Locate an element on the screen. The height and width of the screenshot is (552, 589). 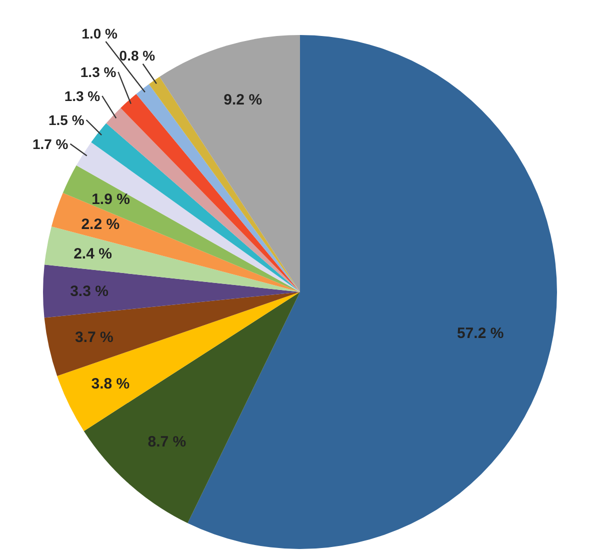
data-label: 2.2 % is located at coordinates (100, 224).